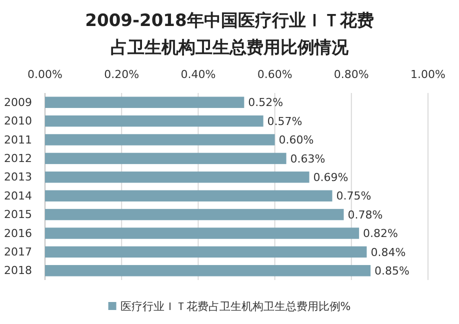 This screenshot has width=459, height=324. What do you see at coordinates (45, 74) in the screenshot?
I see `x-tick-label: 0.00%` at bounding box center [45, 74].